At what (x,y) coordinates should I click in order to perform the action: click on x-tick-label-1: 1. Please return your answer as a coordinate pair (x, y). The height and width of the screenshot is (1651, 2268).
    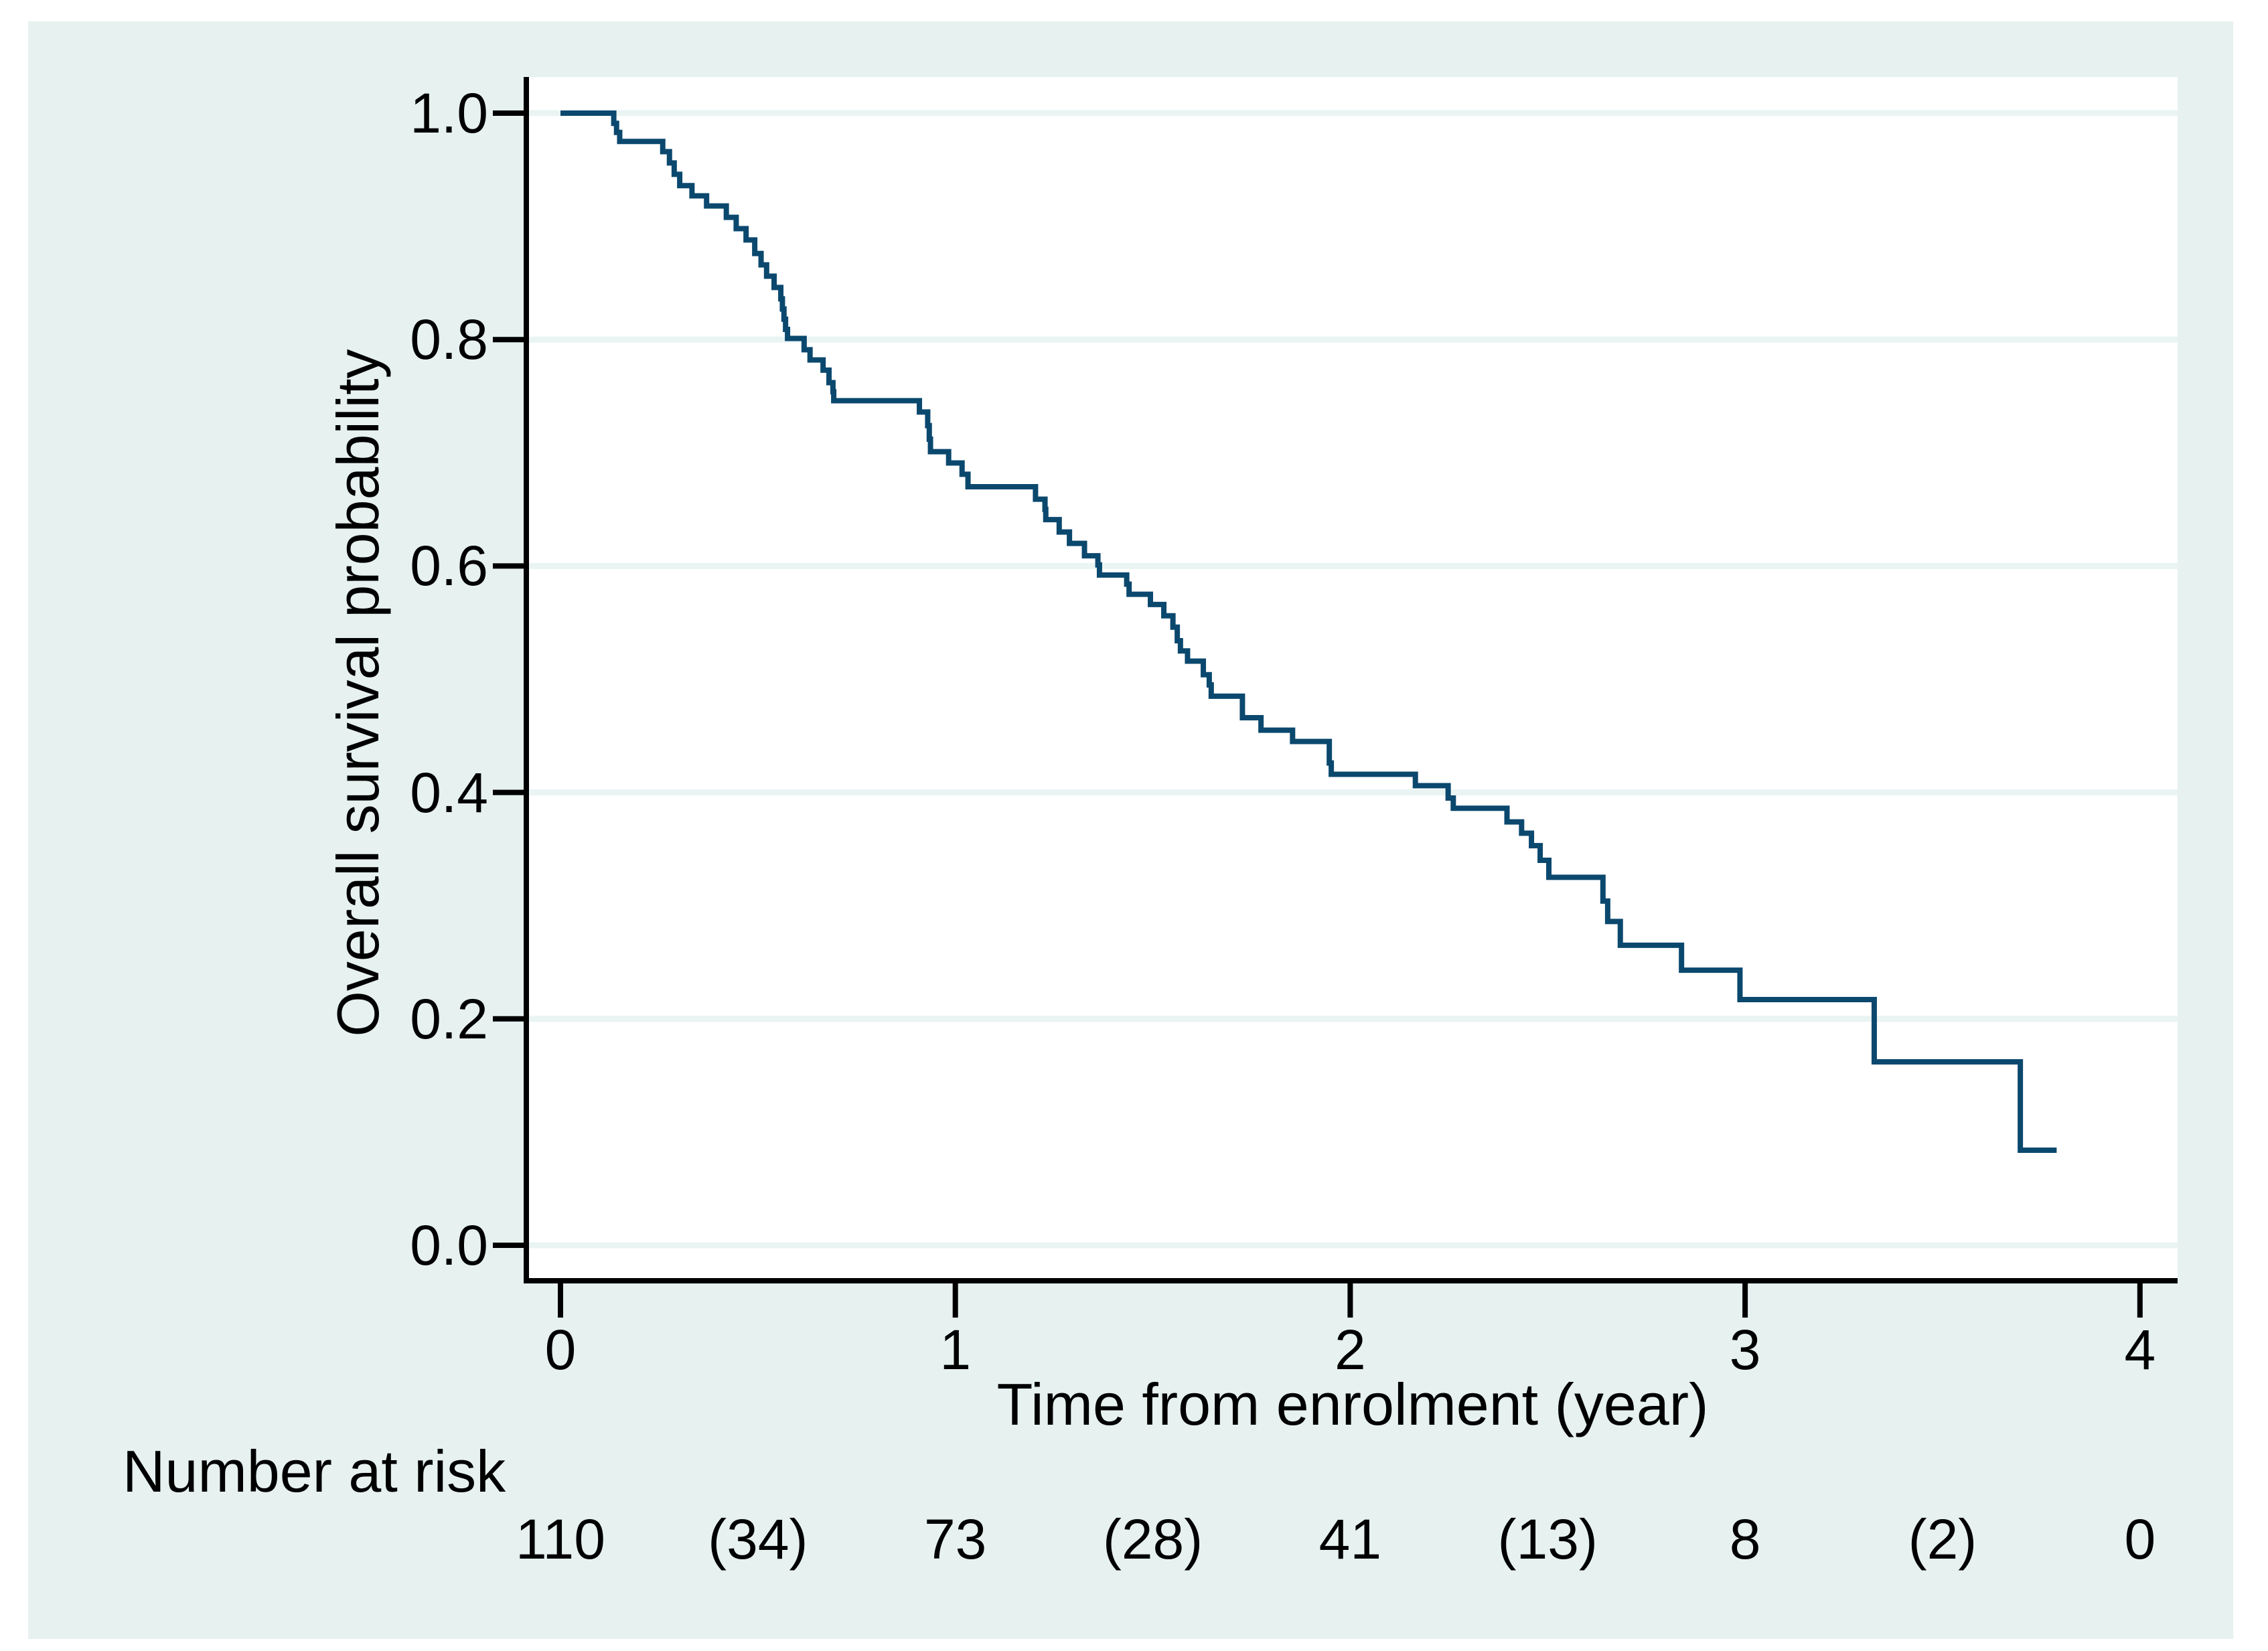
    Looking at the image, I should click on (956, 1349).